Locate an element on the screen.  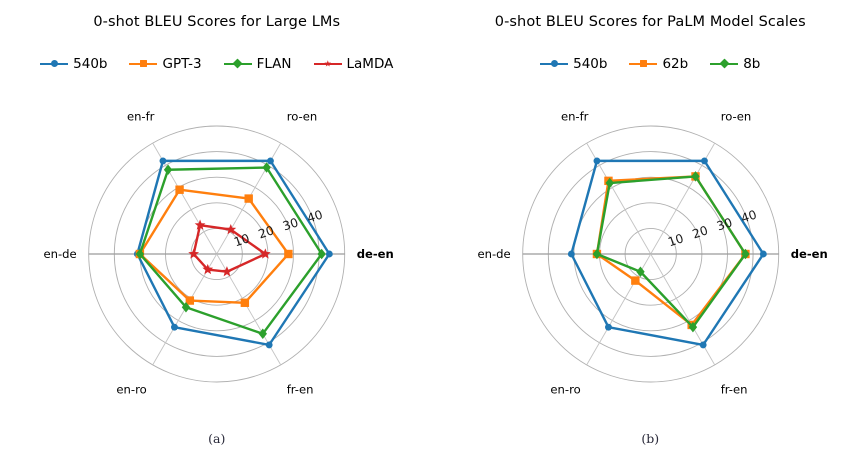
panel-b-title: 0-shot BLEU Scores for PaLM Model Scales is located at coordinates (650, 22).